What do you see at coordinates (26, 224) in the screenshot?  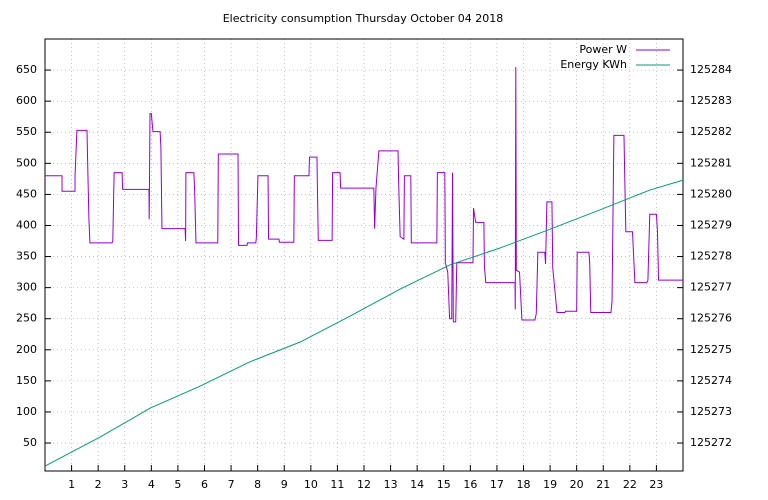 I see `y-tick-label: 400` at bounding box center [26, 224].